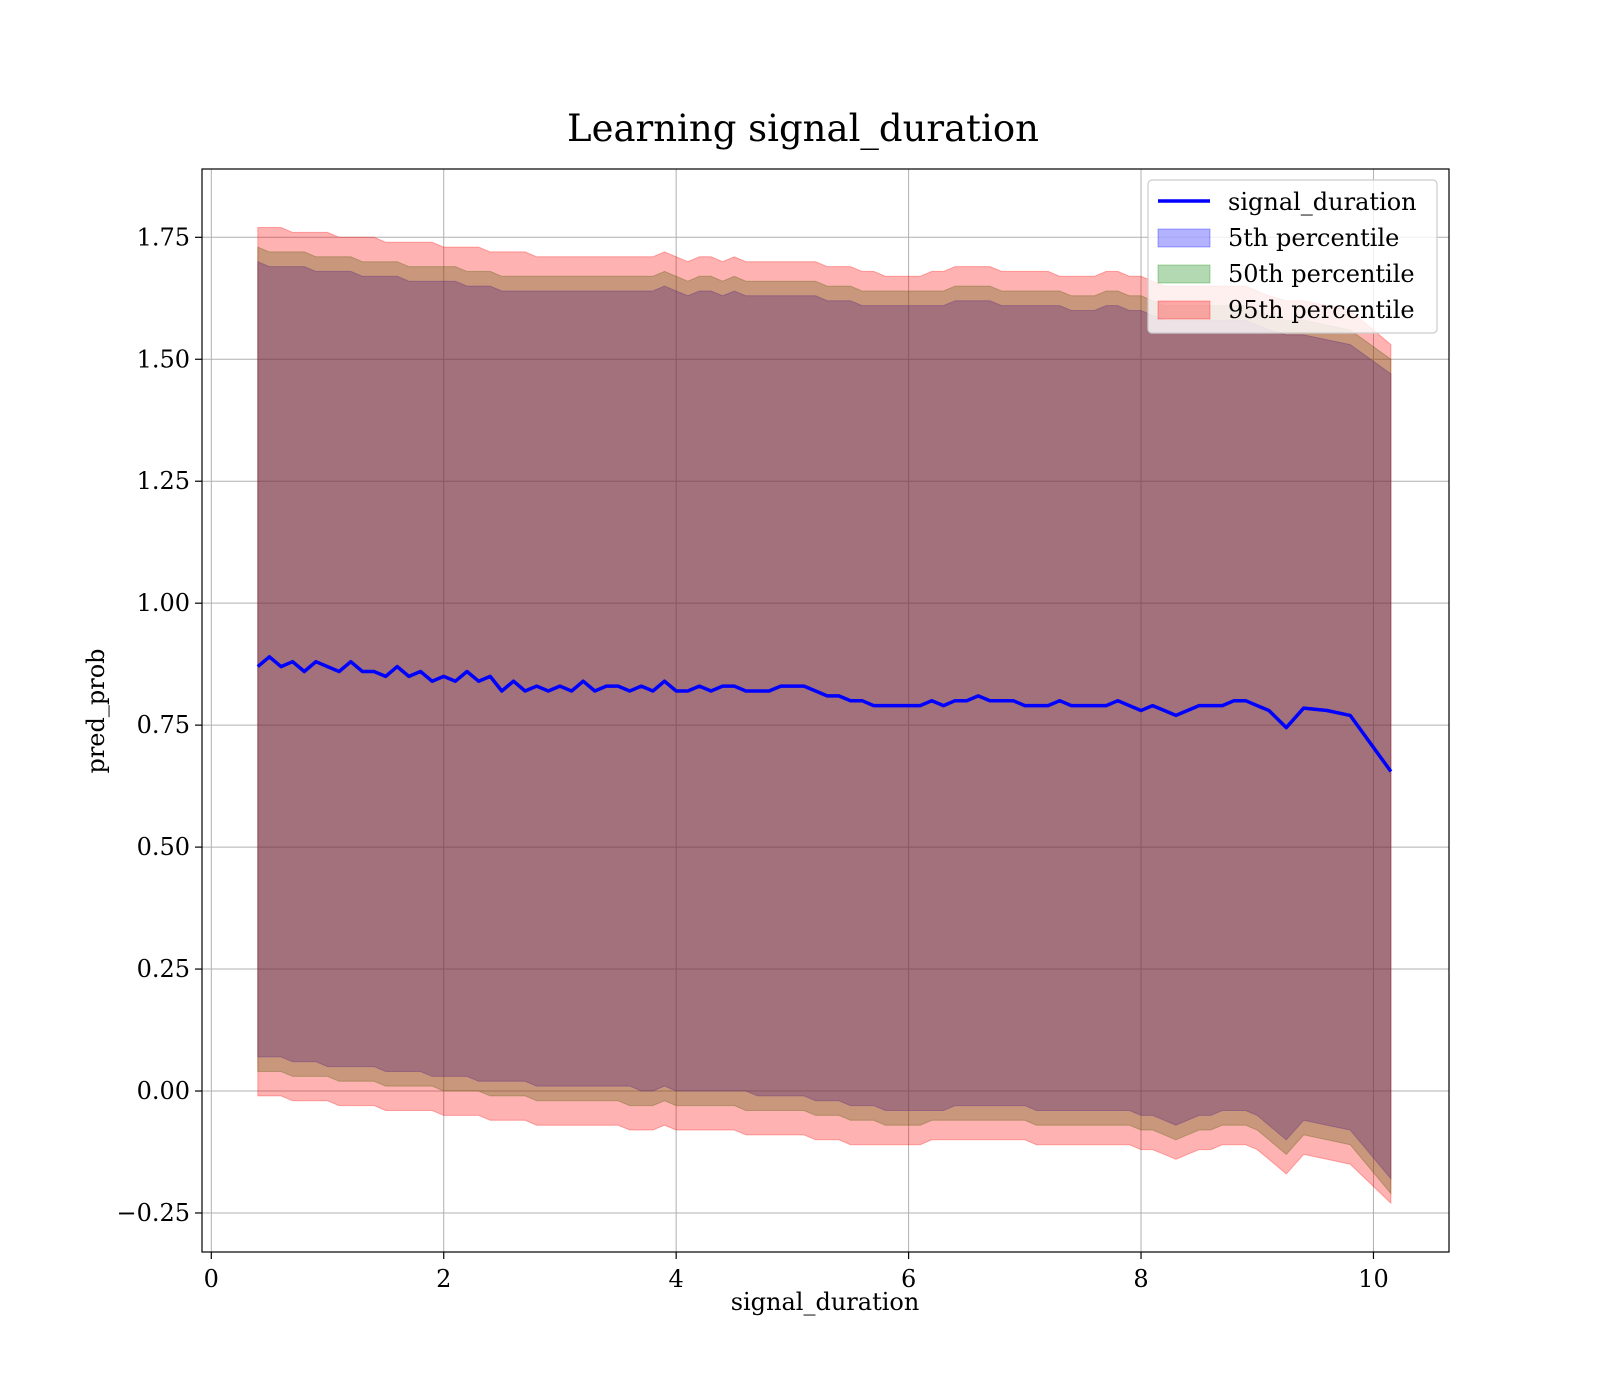 The width and height of the screenshot is (1600, 1400). What do you see at coordinates (163, 725) in the screenshot?
I see `y-tick-label-4: 0.75` at bounding box center [163, 725].